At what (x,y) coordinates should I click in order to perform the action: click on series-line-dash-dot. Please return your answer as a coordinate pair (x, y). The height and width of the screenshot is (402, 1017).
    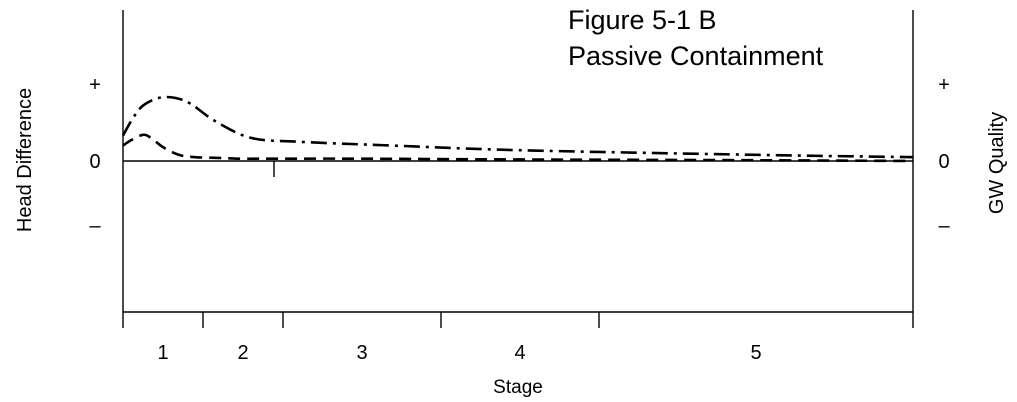
    Looking at the image, I should click on (517, 127).